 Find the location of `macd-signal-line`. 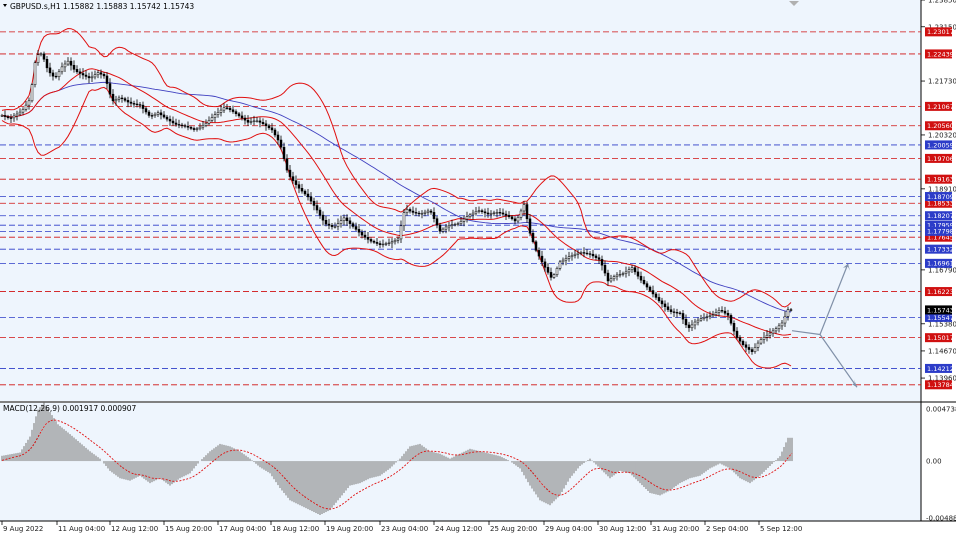

macd-signal-line is located at coordinates (397, 464).